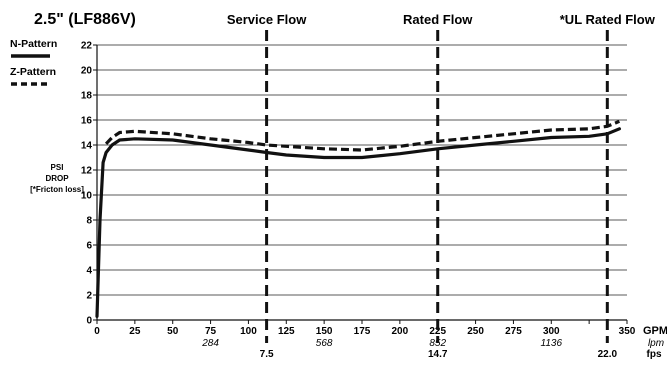 The width and height of the screenshot is (667, 366). Describe the element at coordinates (324, 331) in the screenshot. I see `x-tick-label: 150` at that location.